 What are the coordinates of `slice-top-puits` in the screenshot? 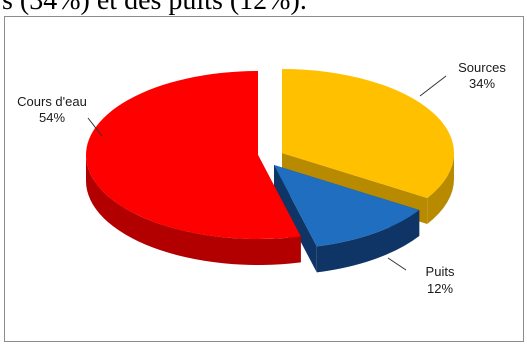 It's located at (347, 206).